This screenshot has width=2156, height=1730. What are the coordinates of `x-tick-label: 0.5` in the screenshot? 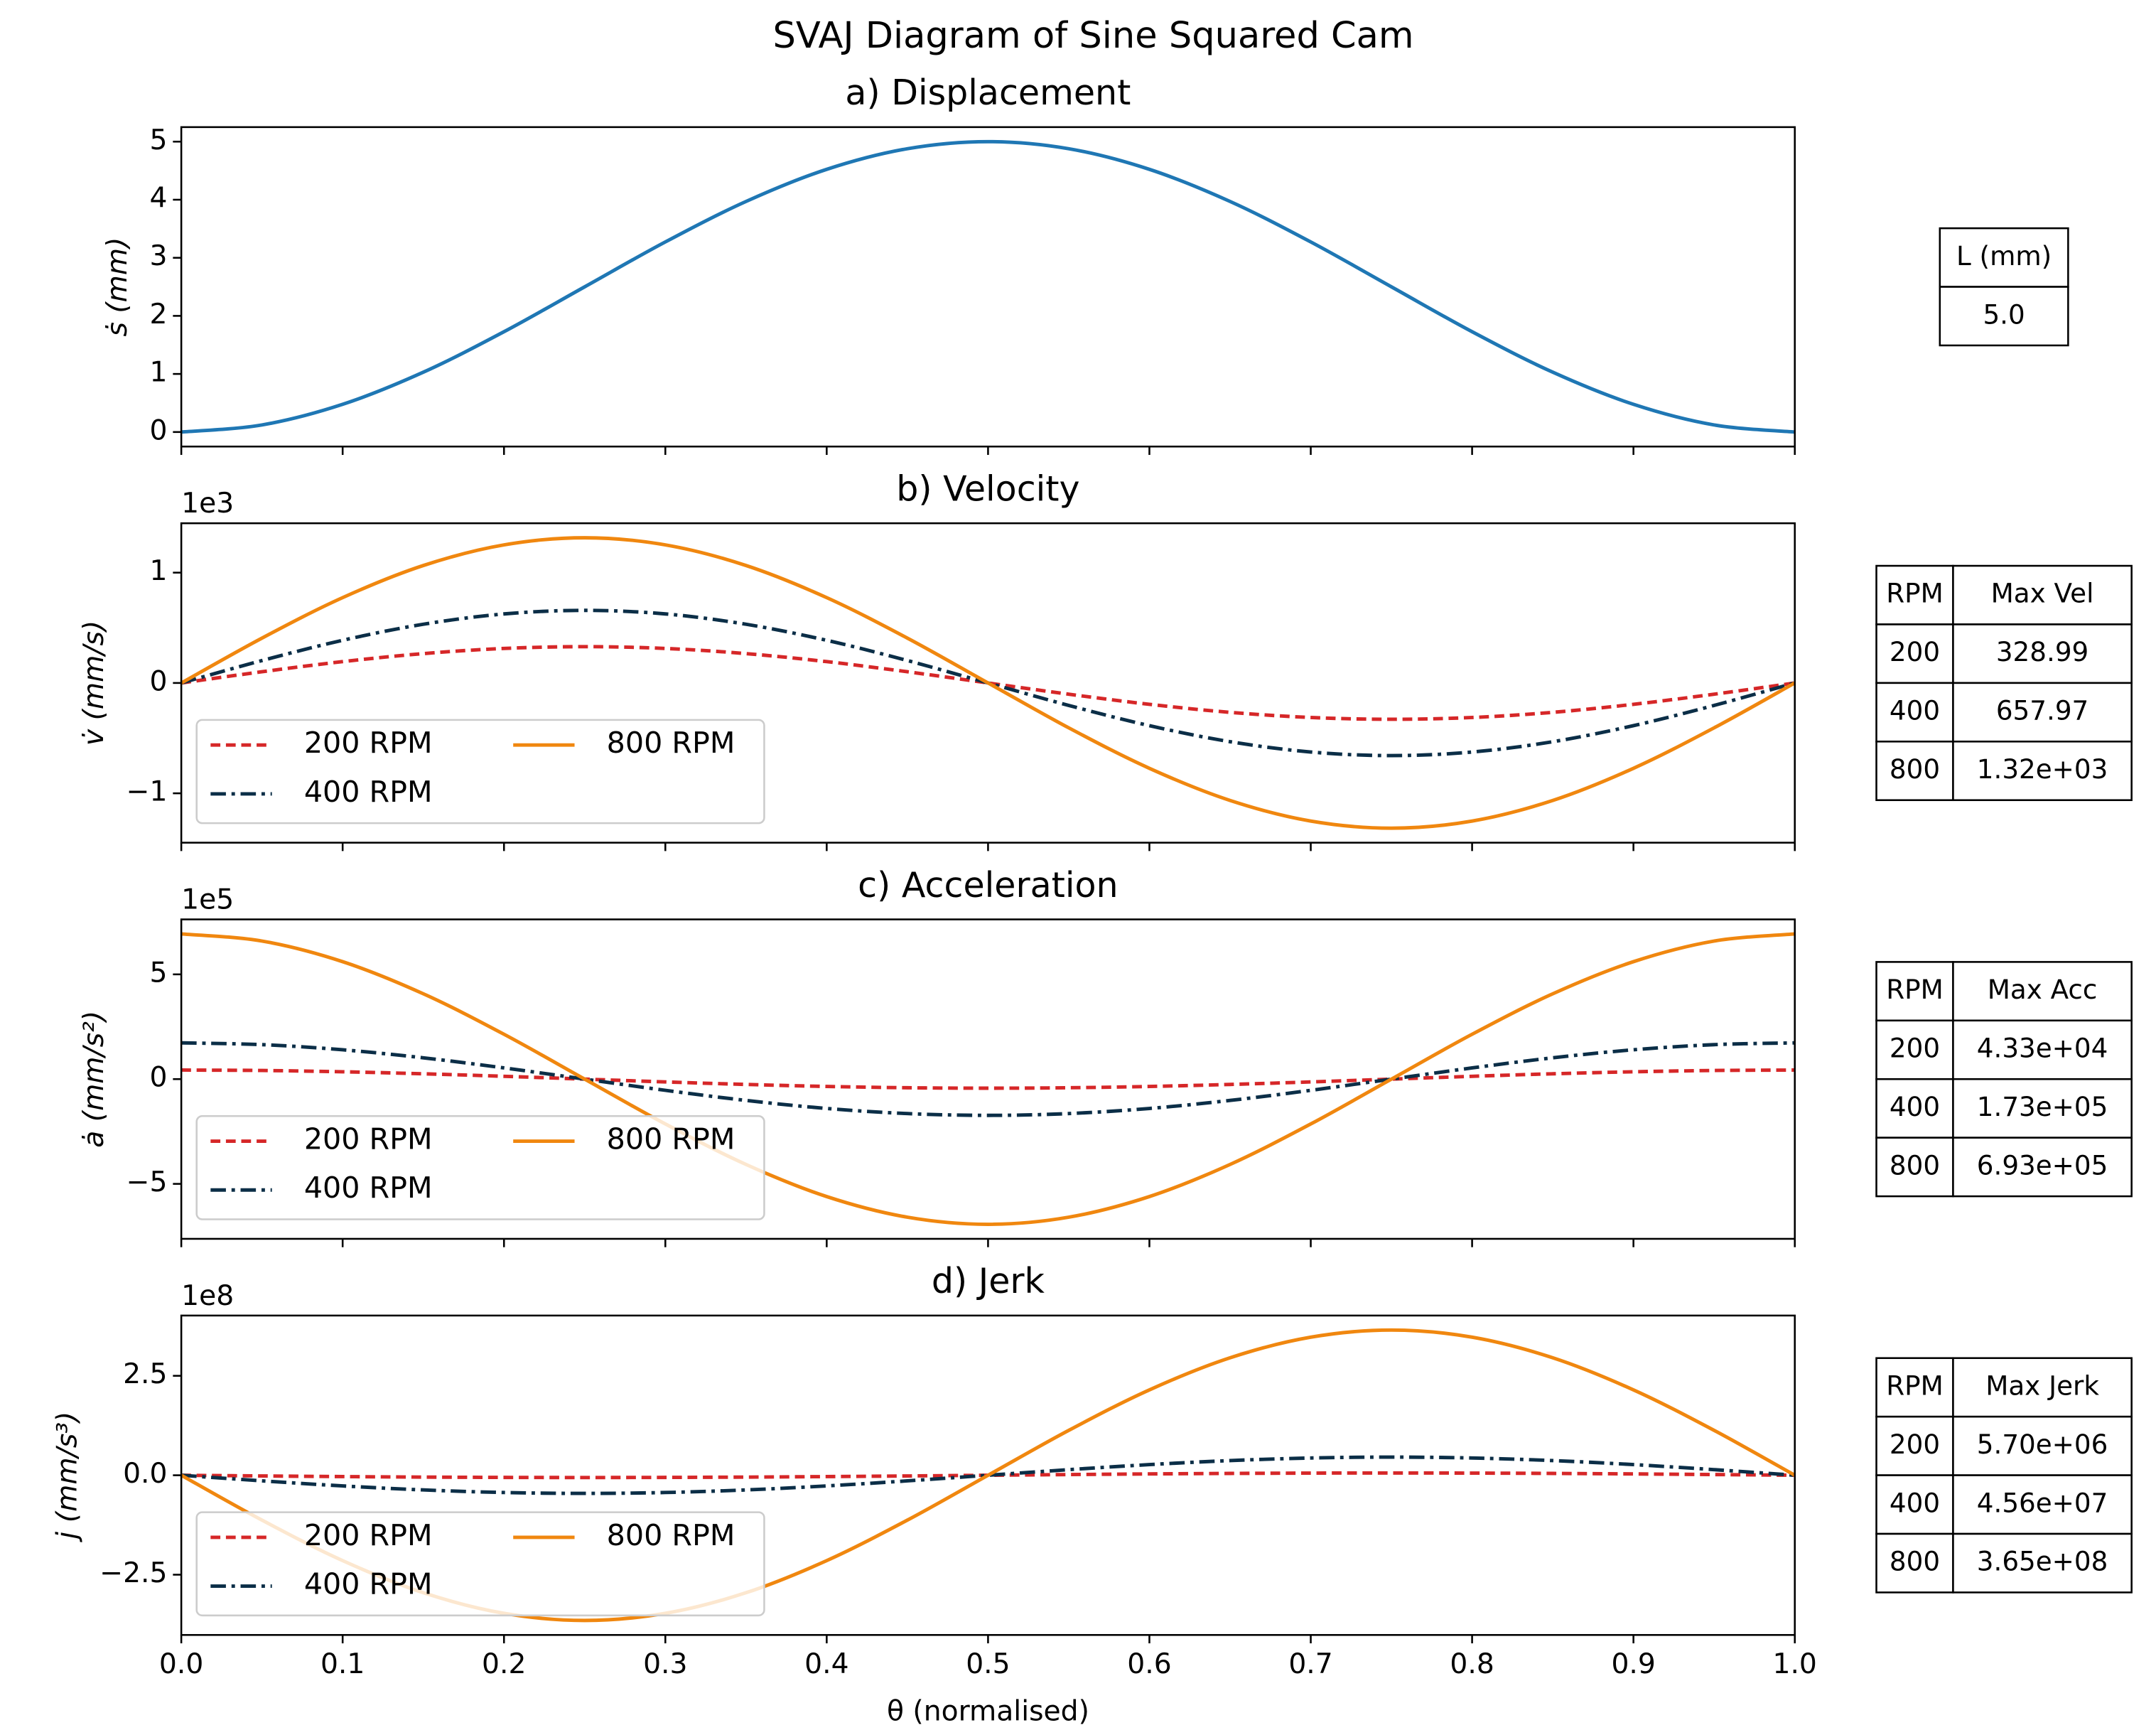 It's located at (988, 1664).